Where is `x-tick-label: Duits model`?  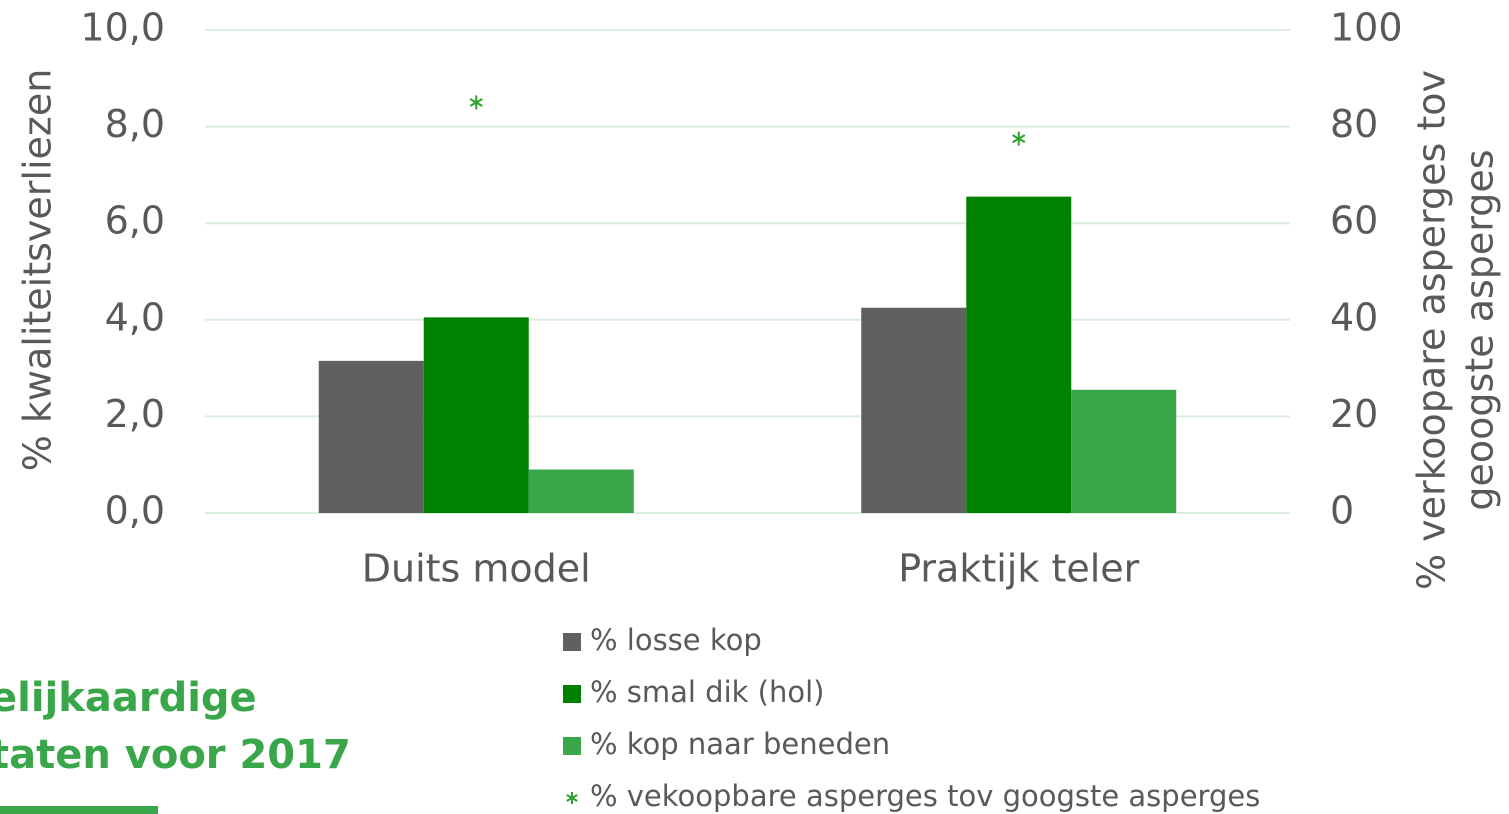
x-tick-label: Duits model is located at coordinates (476, 569).